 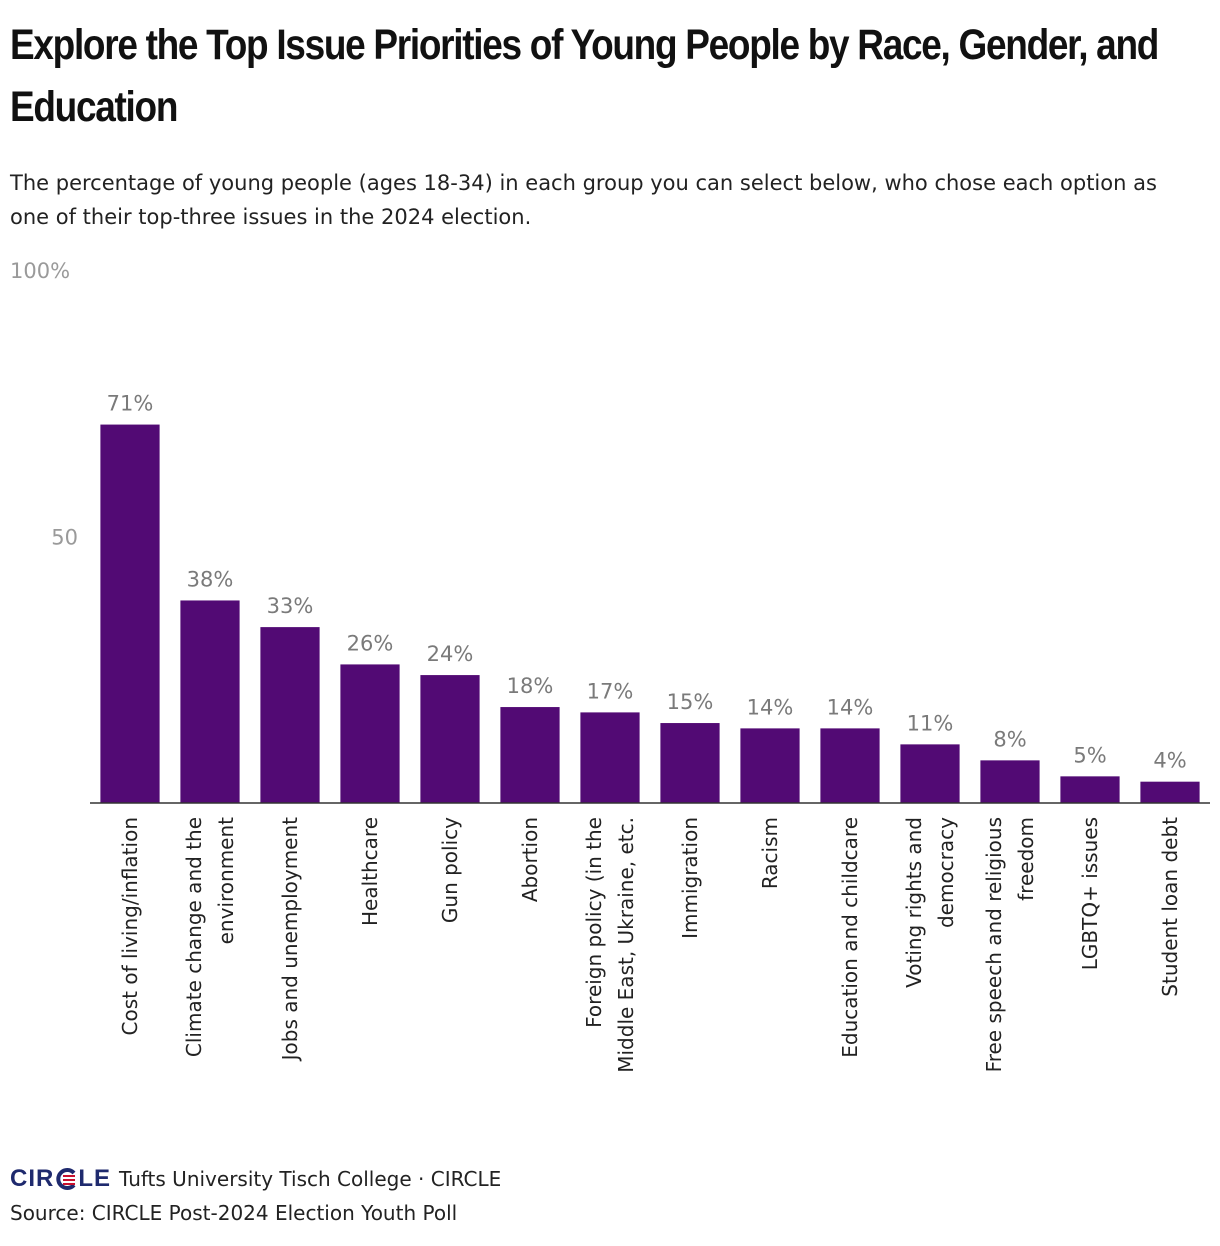 I want to click on category-label: Healthcare, so click(x=370, y=871).